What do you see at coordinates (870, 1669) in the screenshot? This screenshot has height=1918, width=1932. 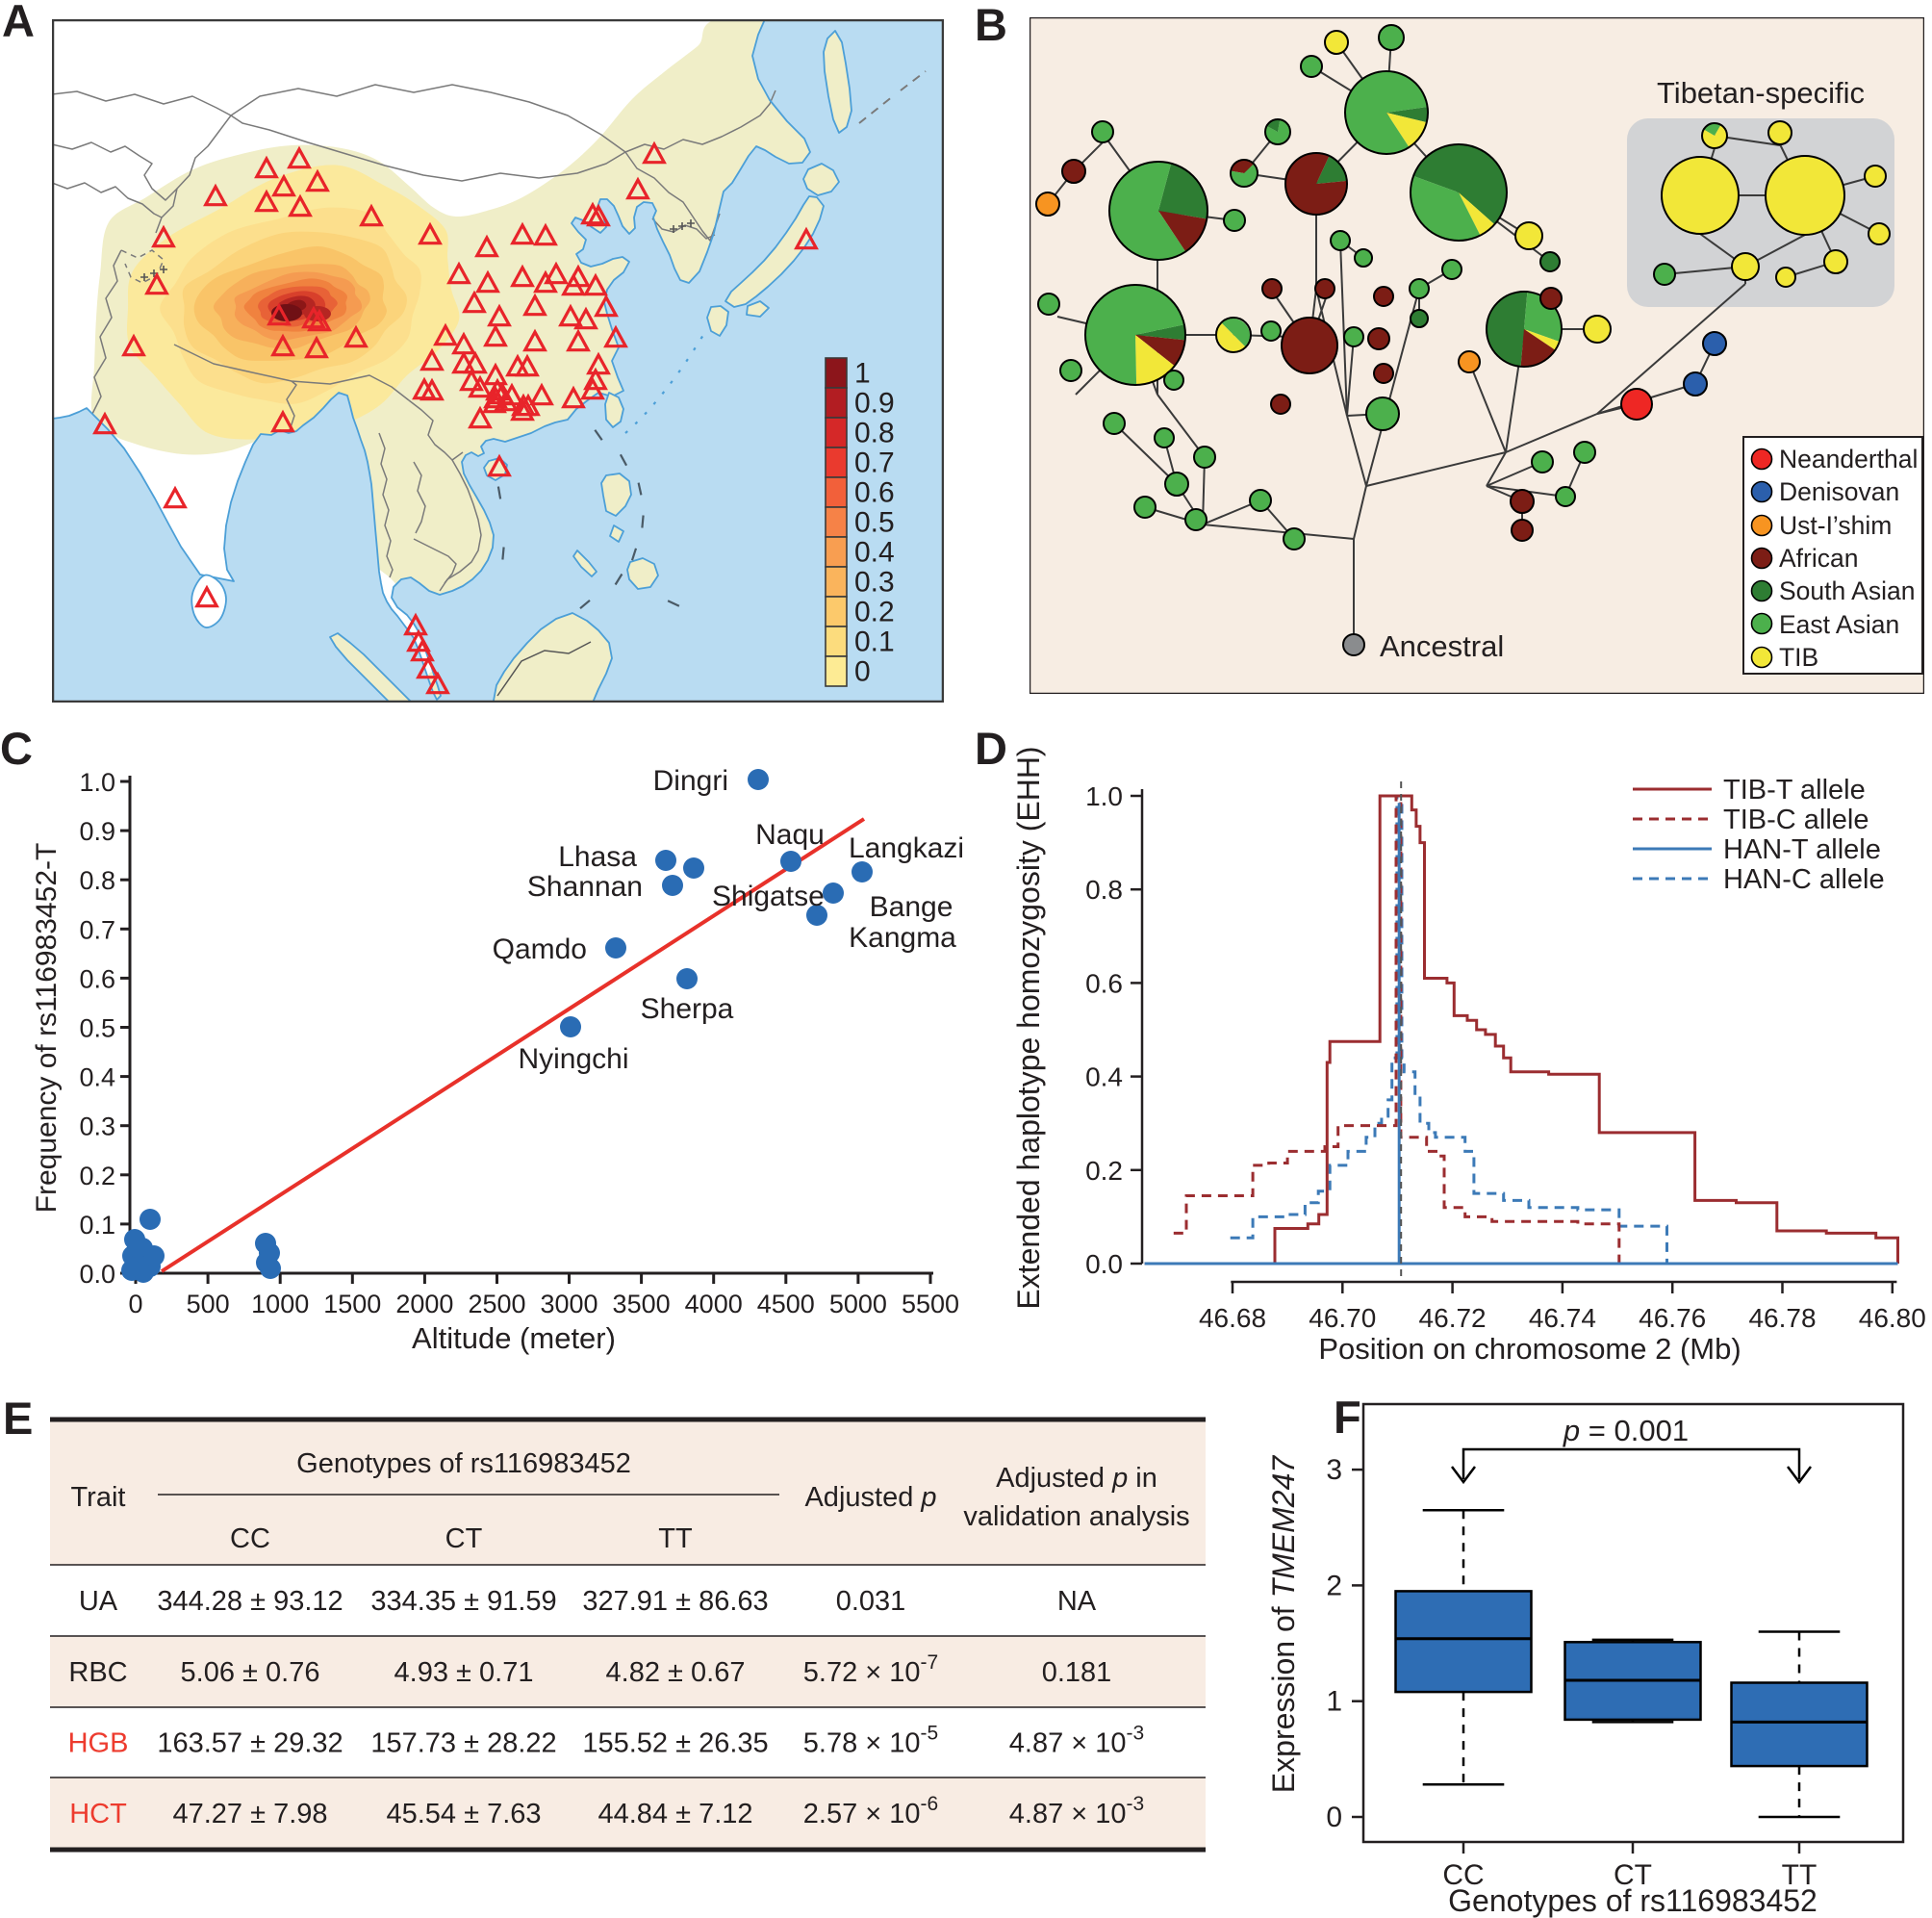 I see `svg-text: 5.72 × 10⁻⁷` at bounding box center [870, 1669].